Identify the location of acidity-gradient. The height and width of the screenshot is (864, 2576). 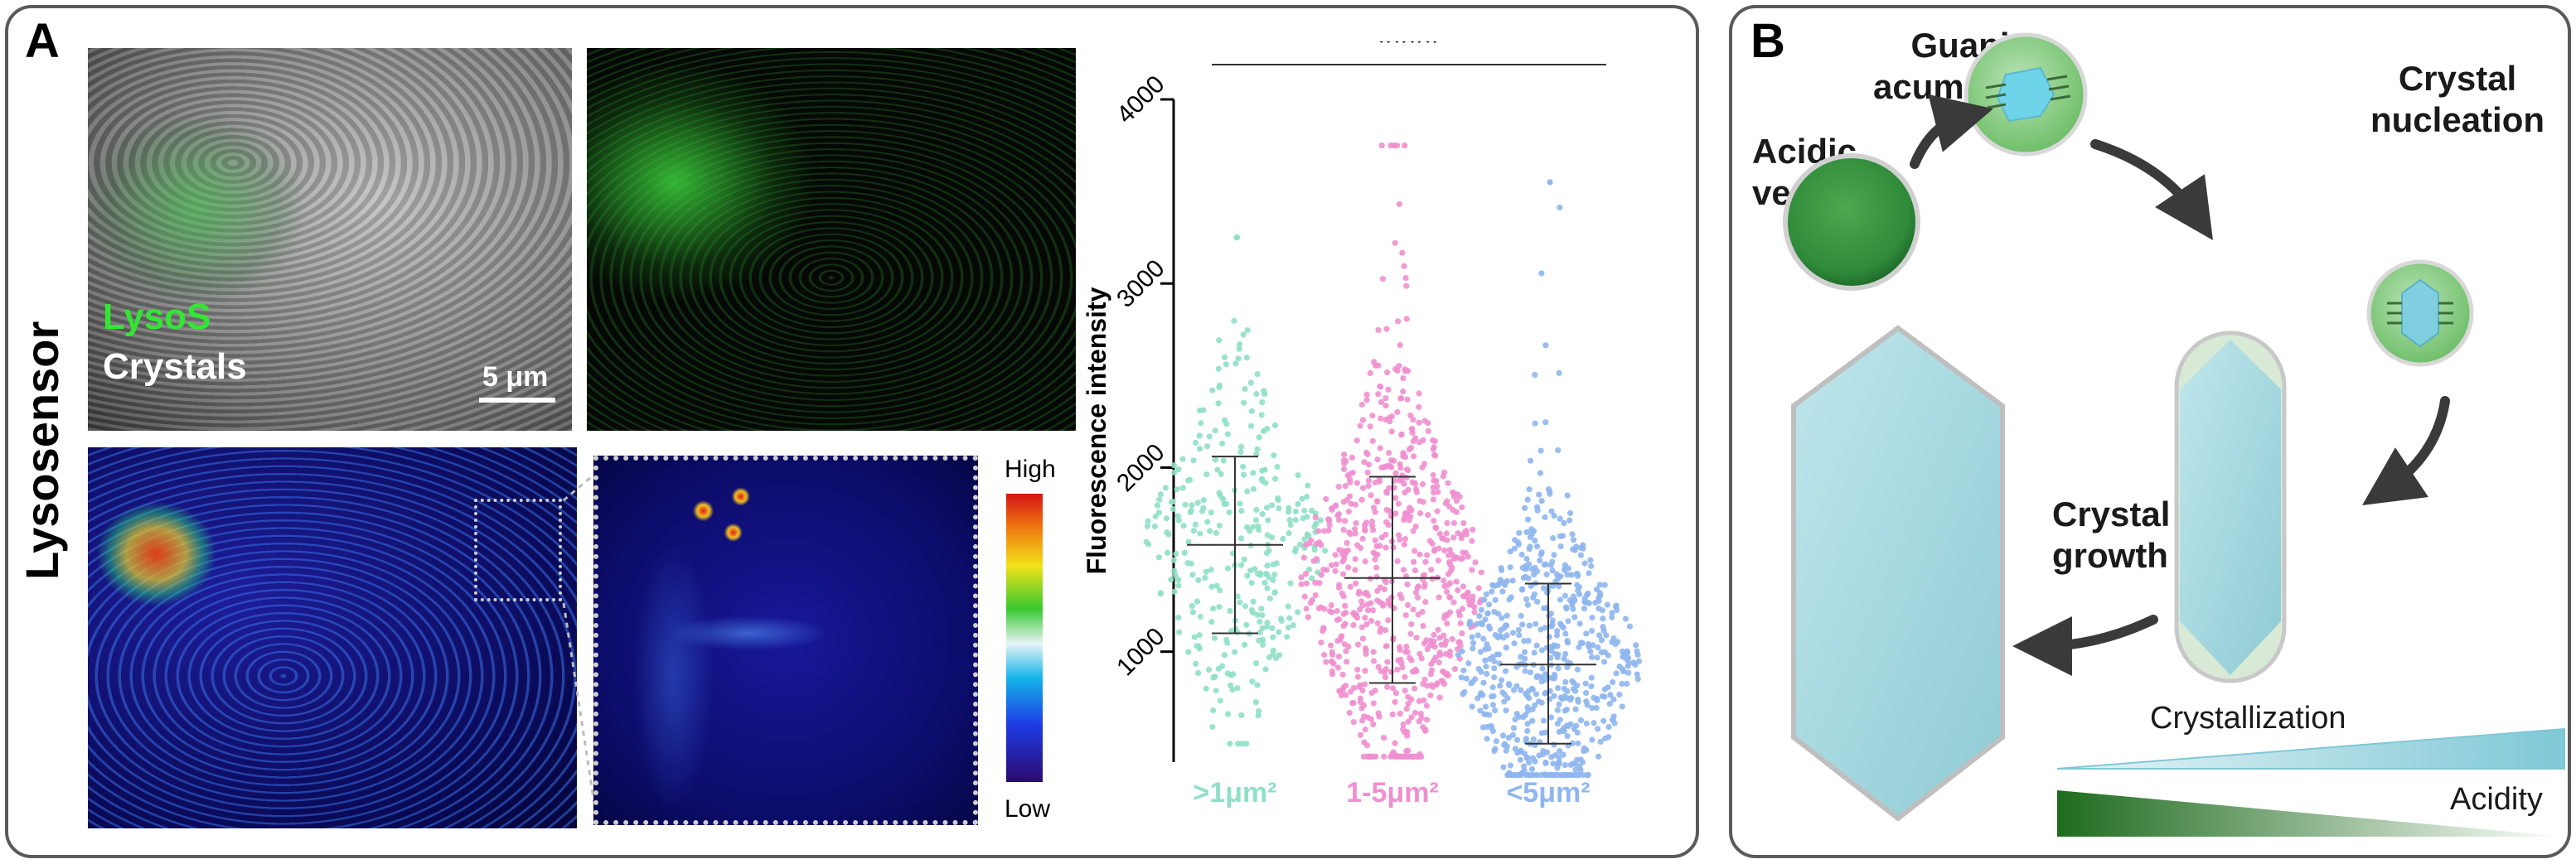
(2310, 813).